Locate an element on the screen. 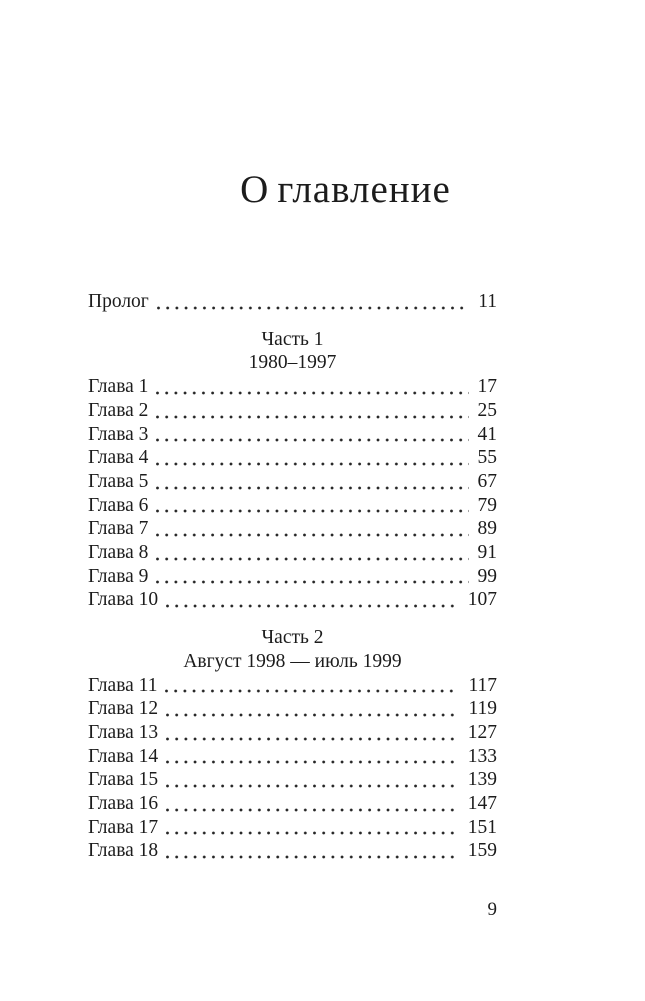  chapter-label: Глава 13 is located at coordinates (123, 732).